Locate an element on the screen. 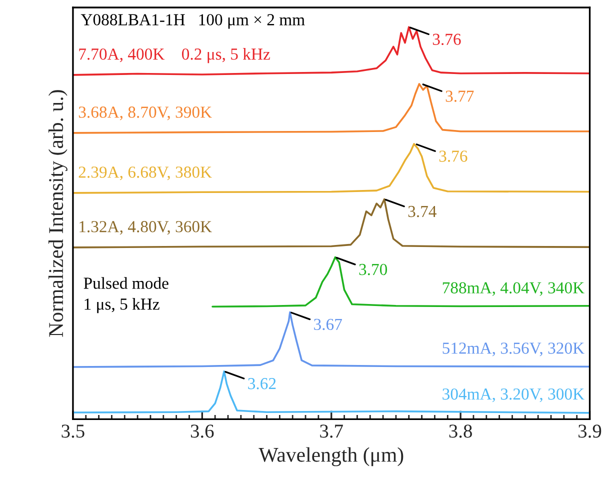 The height and width of the screenshot is (499, 608). series-label: 788mA, 4.04V, 340K is located at coordinates (513, 289).